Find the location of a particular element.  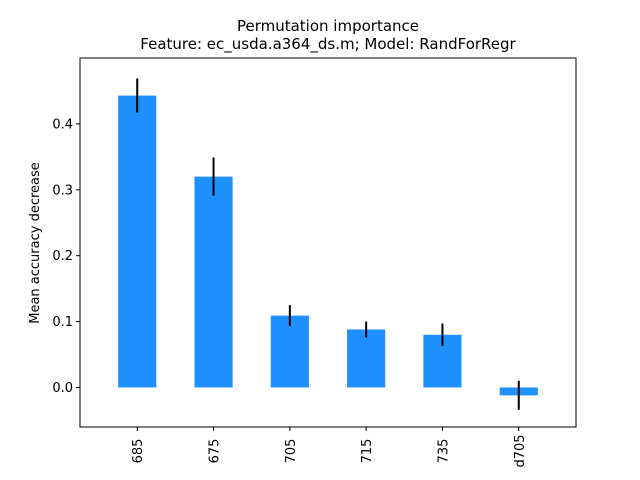

x-tick-label-705: 705 is located at coordinates (291, 451).